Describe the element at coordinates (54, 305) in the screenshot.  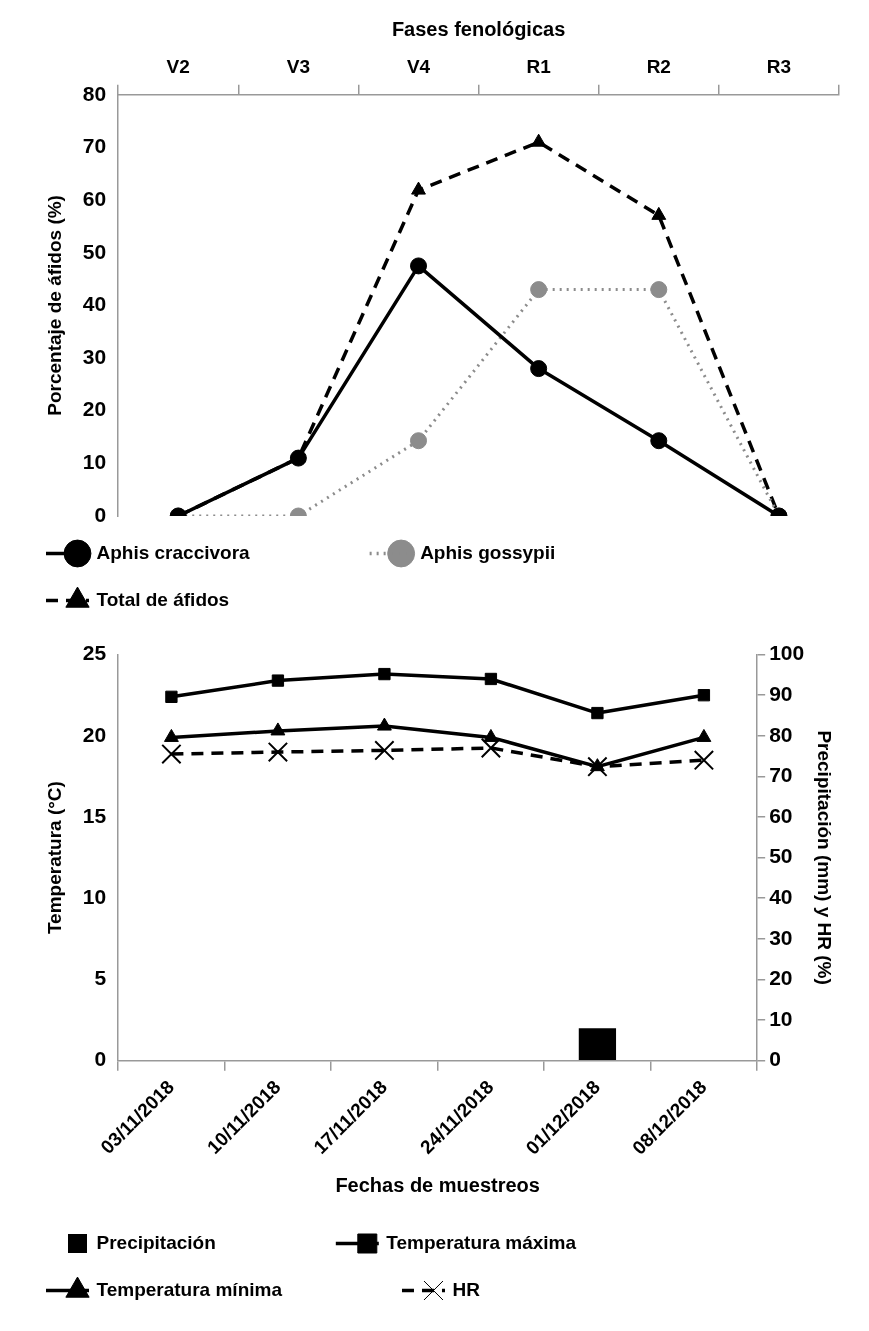
I see `y-axis-title: Porcentaje de áfidos (%)` at that location.